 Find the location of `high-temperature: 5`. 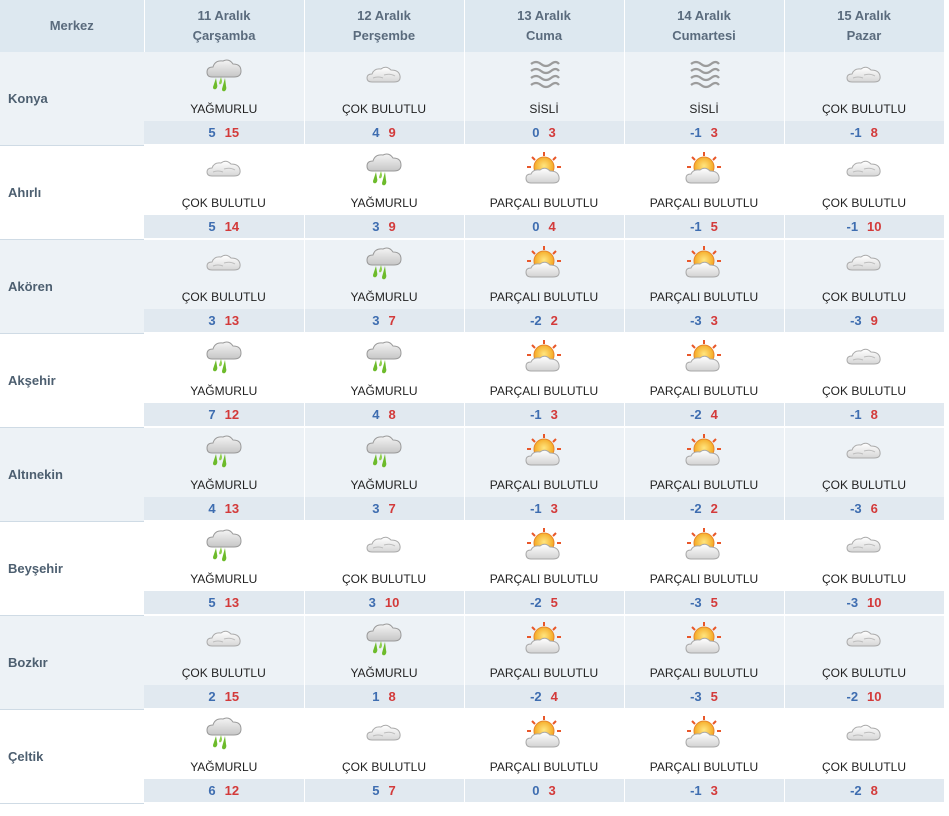

high-temperature: 5 is located at coordinates (714, 226).